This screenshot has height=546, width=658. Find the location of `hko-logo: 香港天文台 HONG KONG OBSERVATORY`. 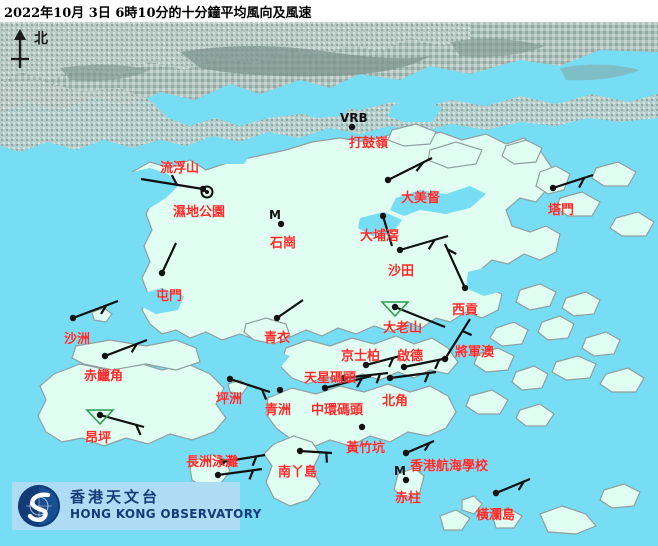

hko-logo: 香港天文台 HONG KONG OBSERVATORY is located at coordinates (136, 506).